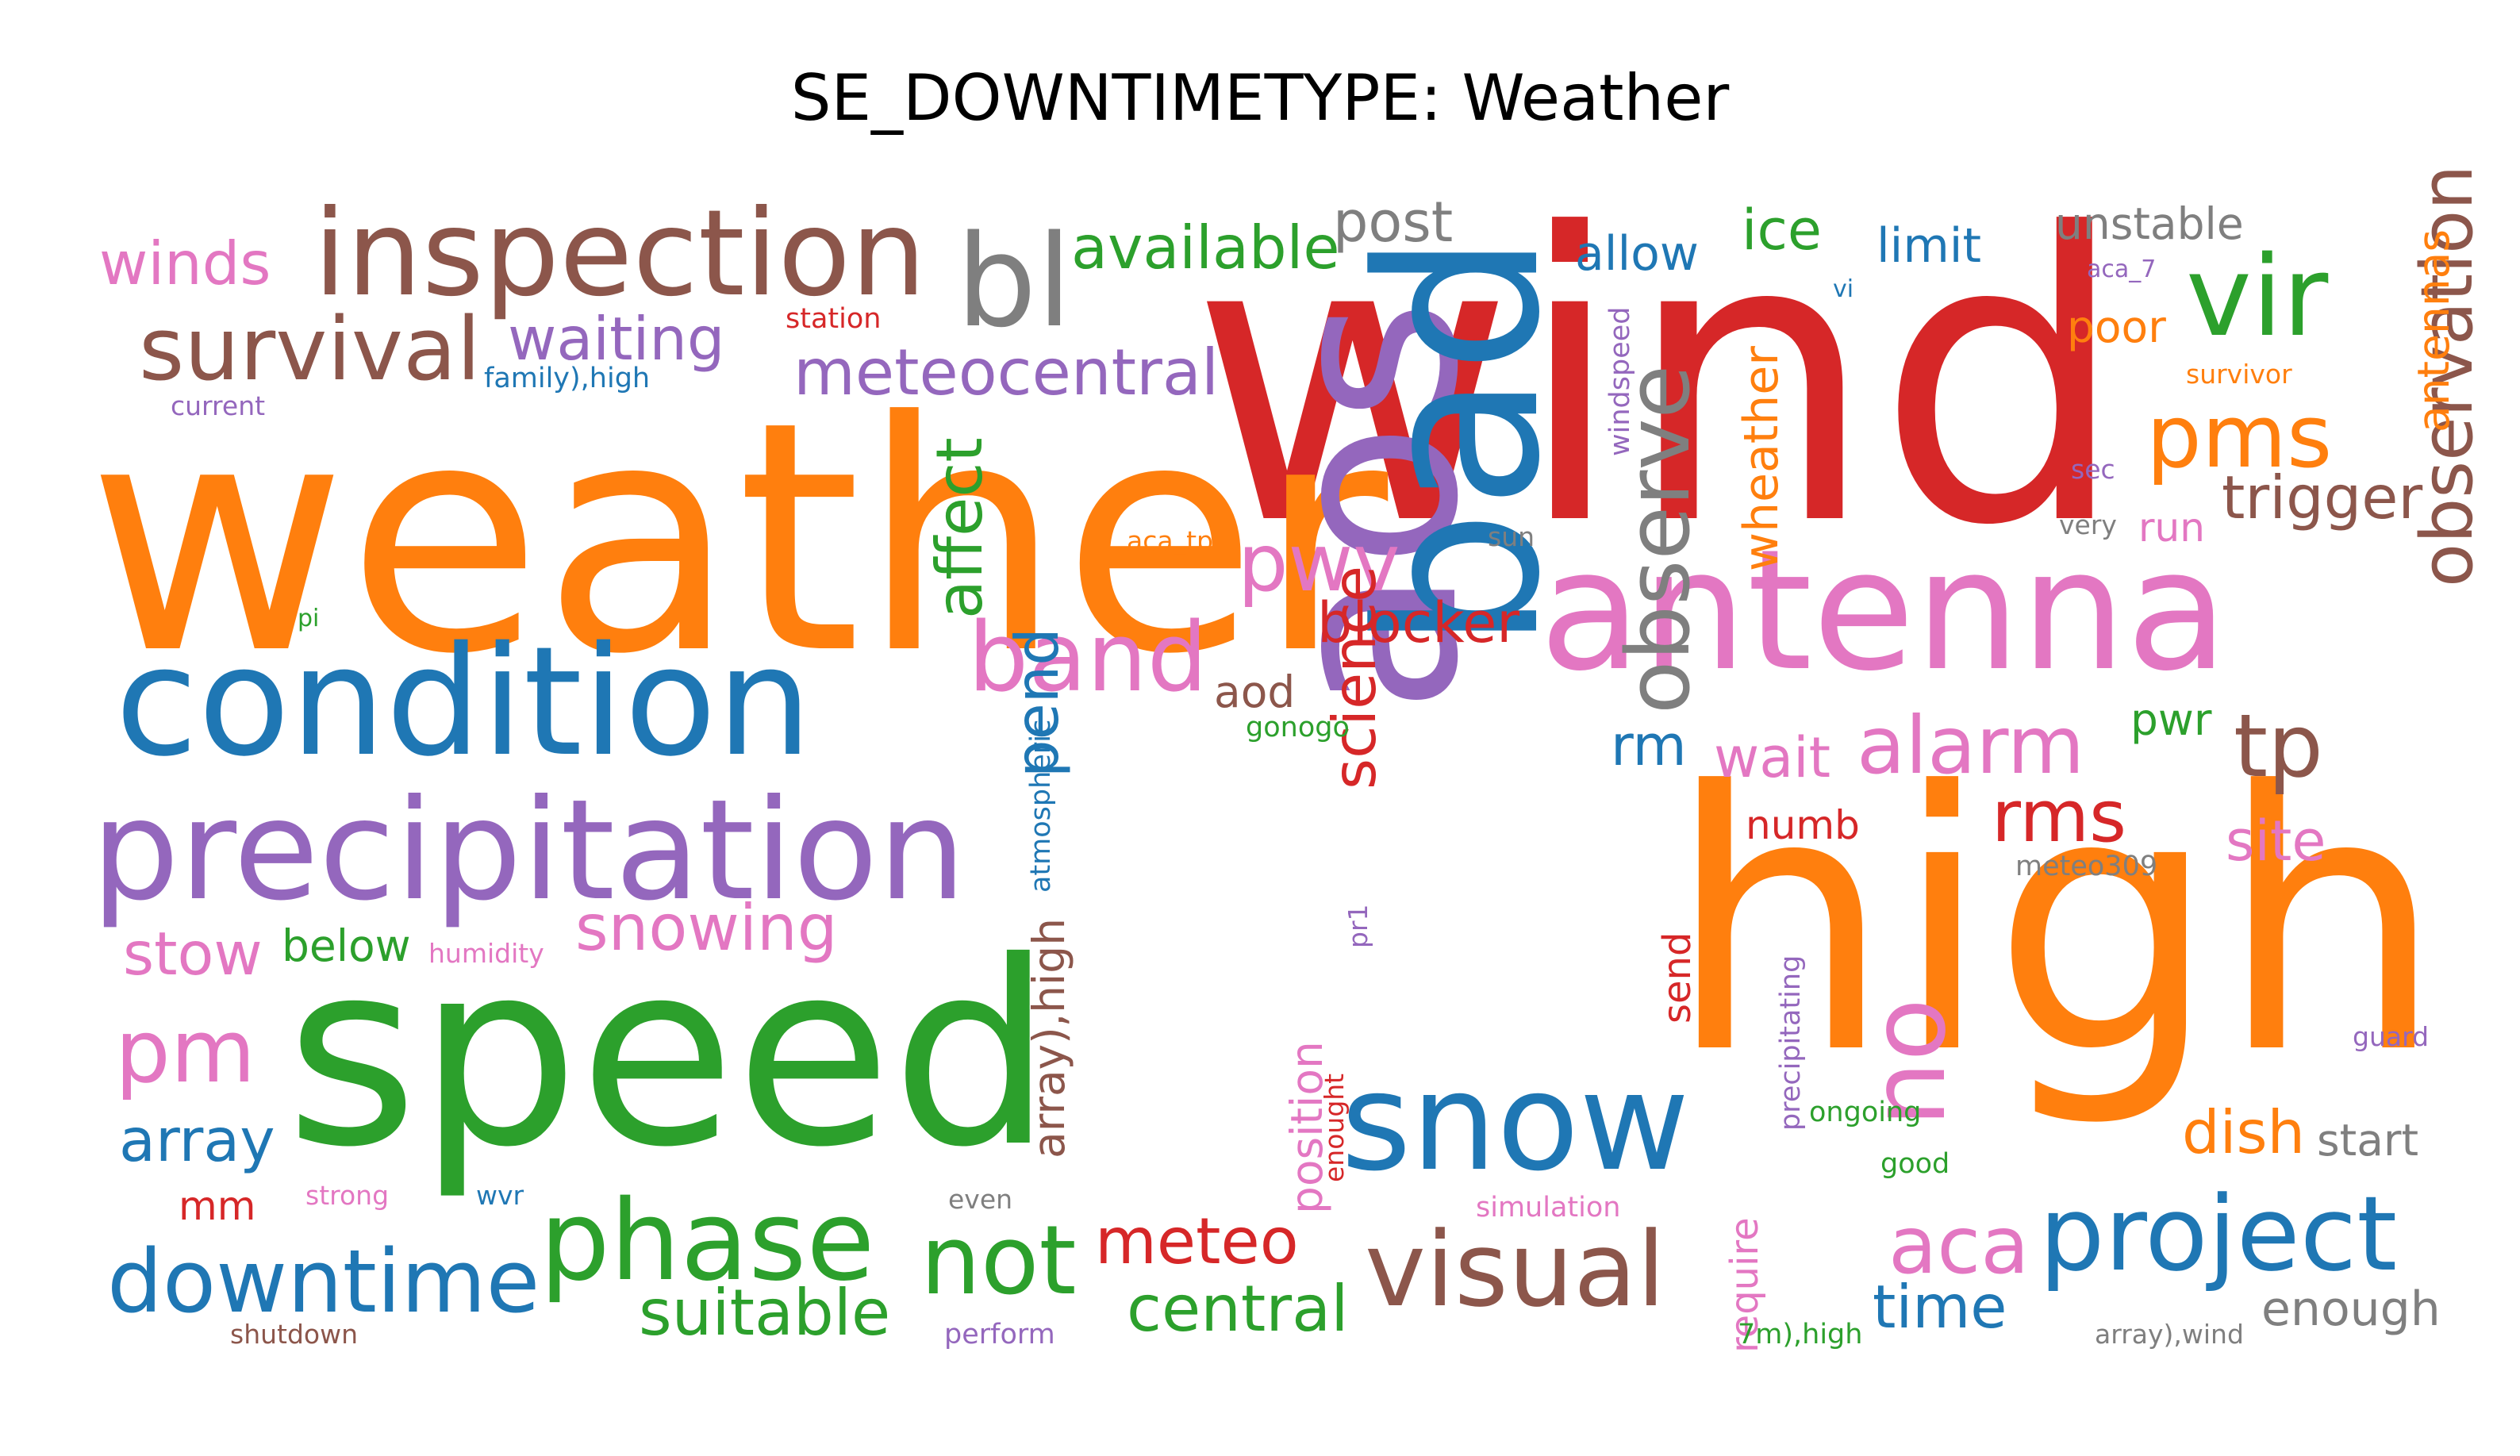  I want to click on word-bl: bl, so click(1014, 281).